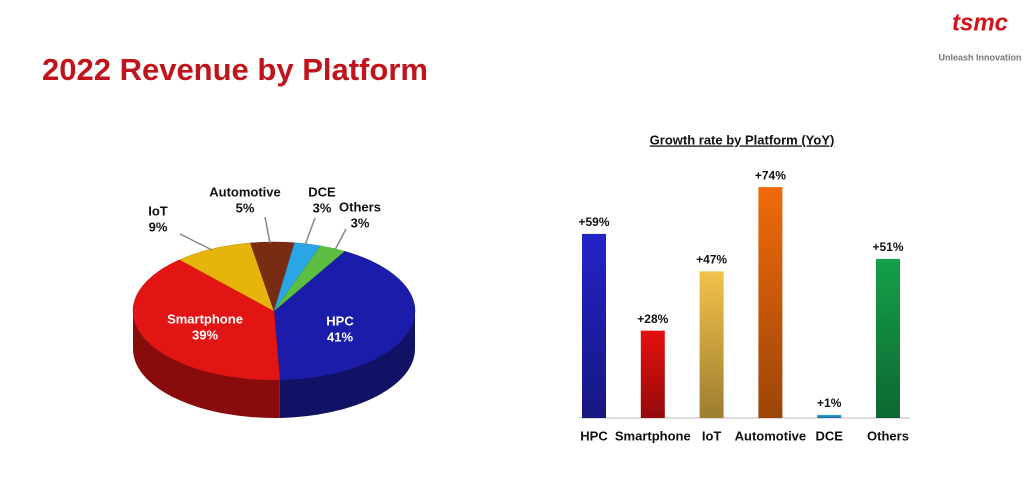 The height and width of the screenshot is (484, 1024). I want to click on bar-value-label: +1%, so click(829, 403).